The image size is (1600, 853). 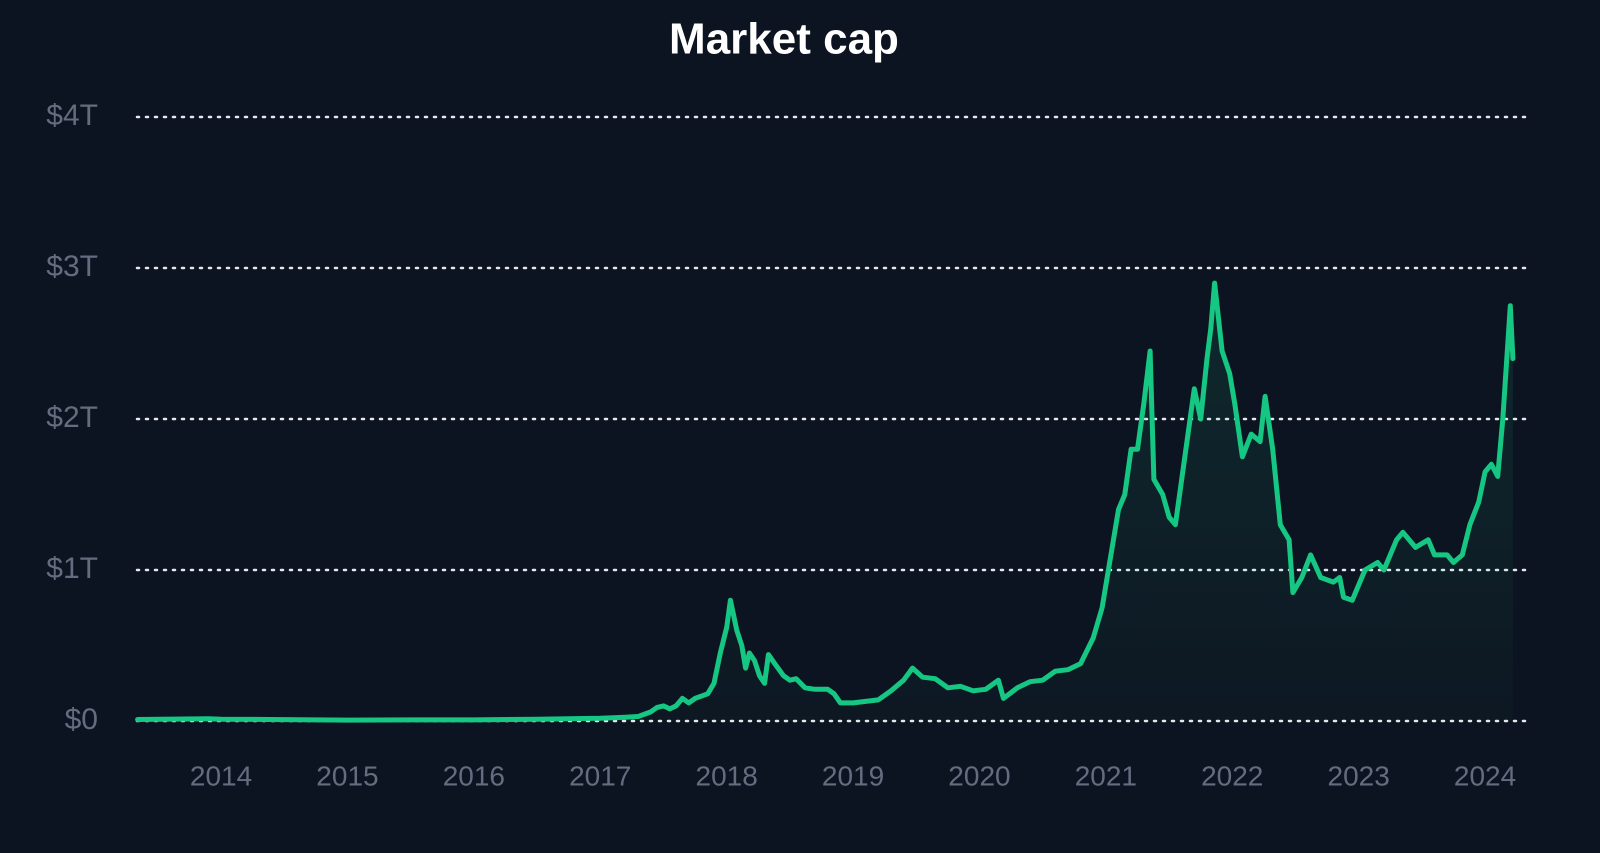 What do you see at coordinates (81, 719) in the screenshot?
I see `y-tick-label: $0` at bounding box center [81, 719].